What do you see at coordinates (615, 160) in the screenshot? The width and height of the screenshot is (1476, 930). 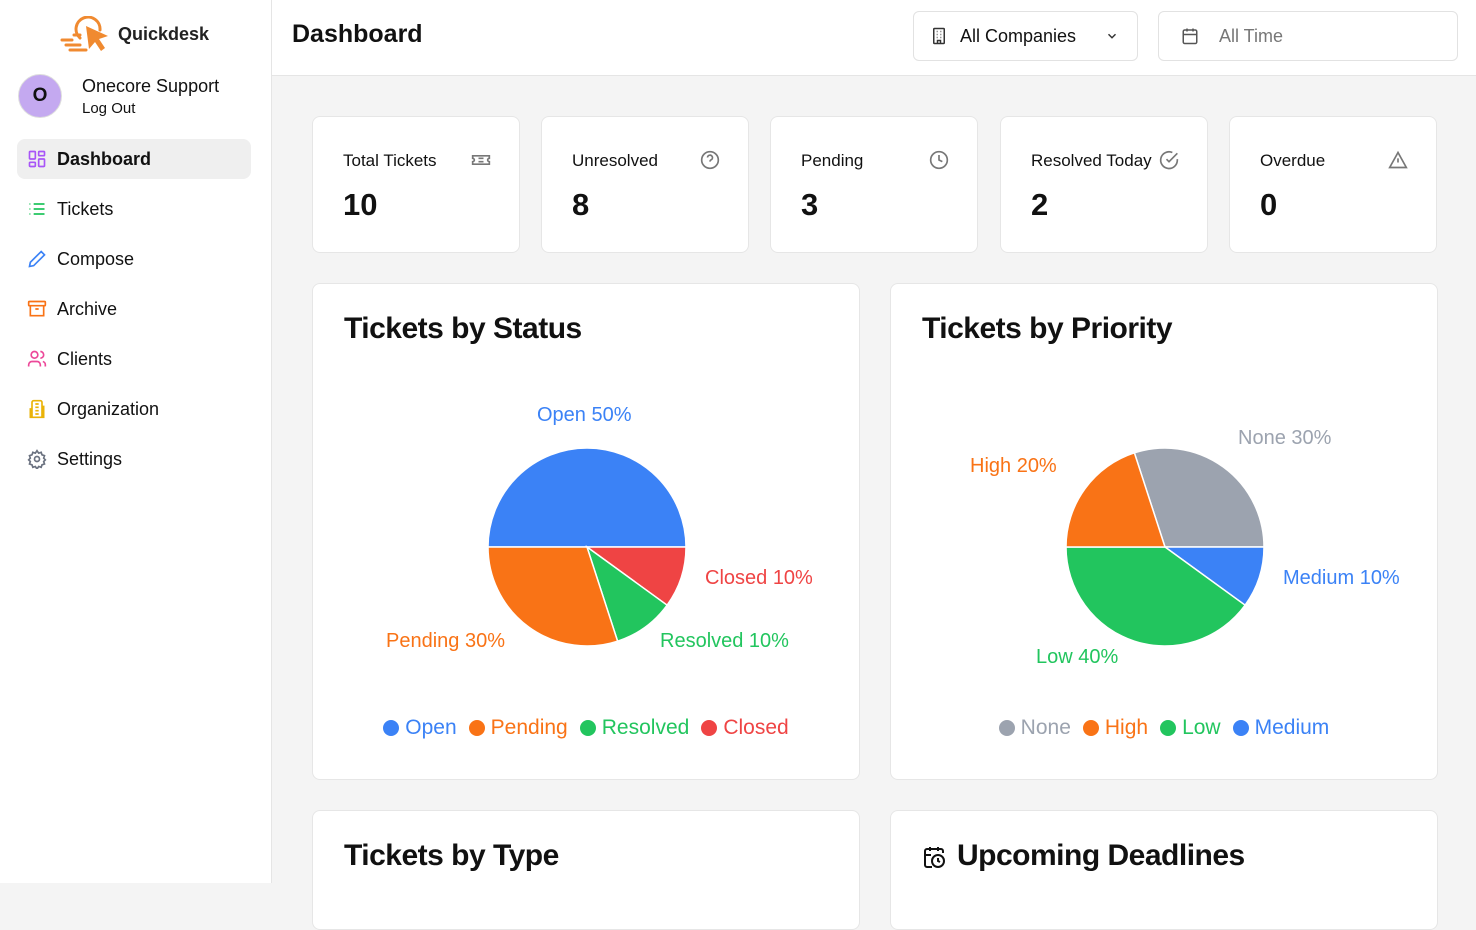 I see `stat-label: Unresolved` at bounding box center [615, 160].